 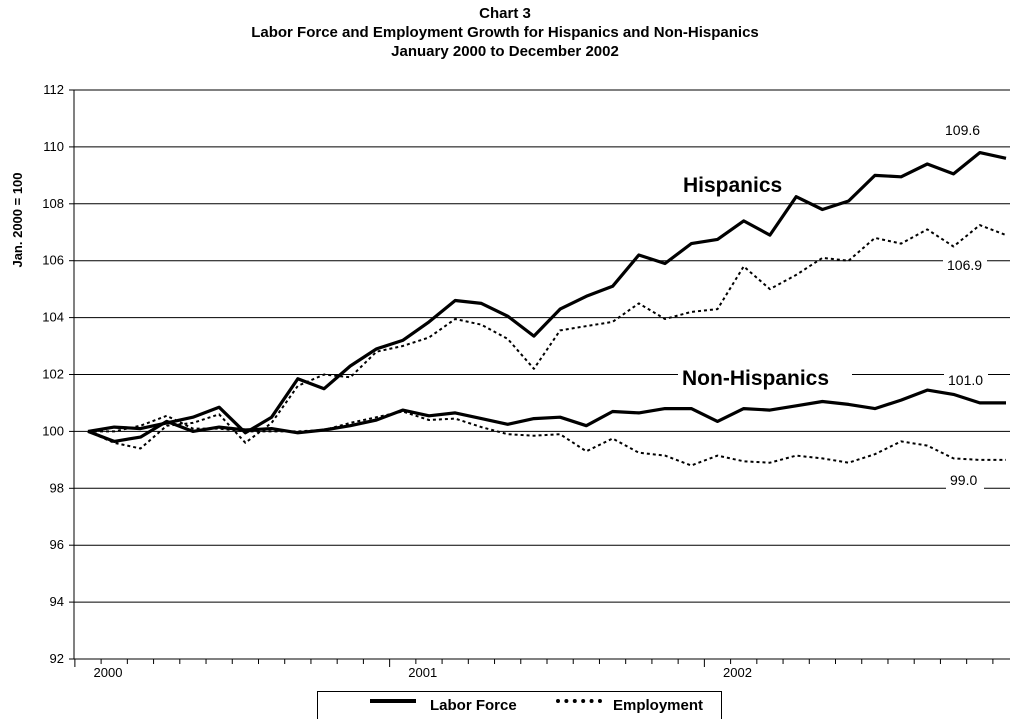 What do you see at coordinates (53, 203) in the screenshot?
I see `y-tick-label: 108` at bounding box center [53, 203].